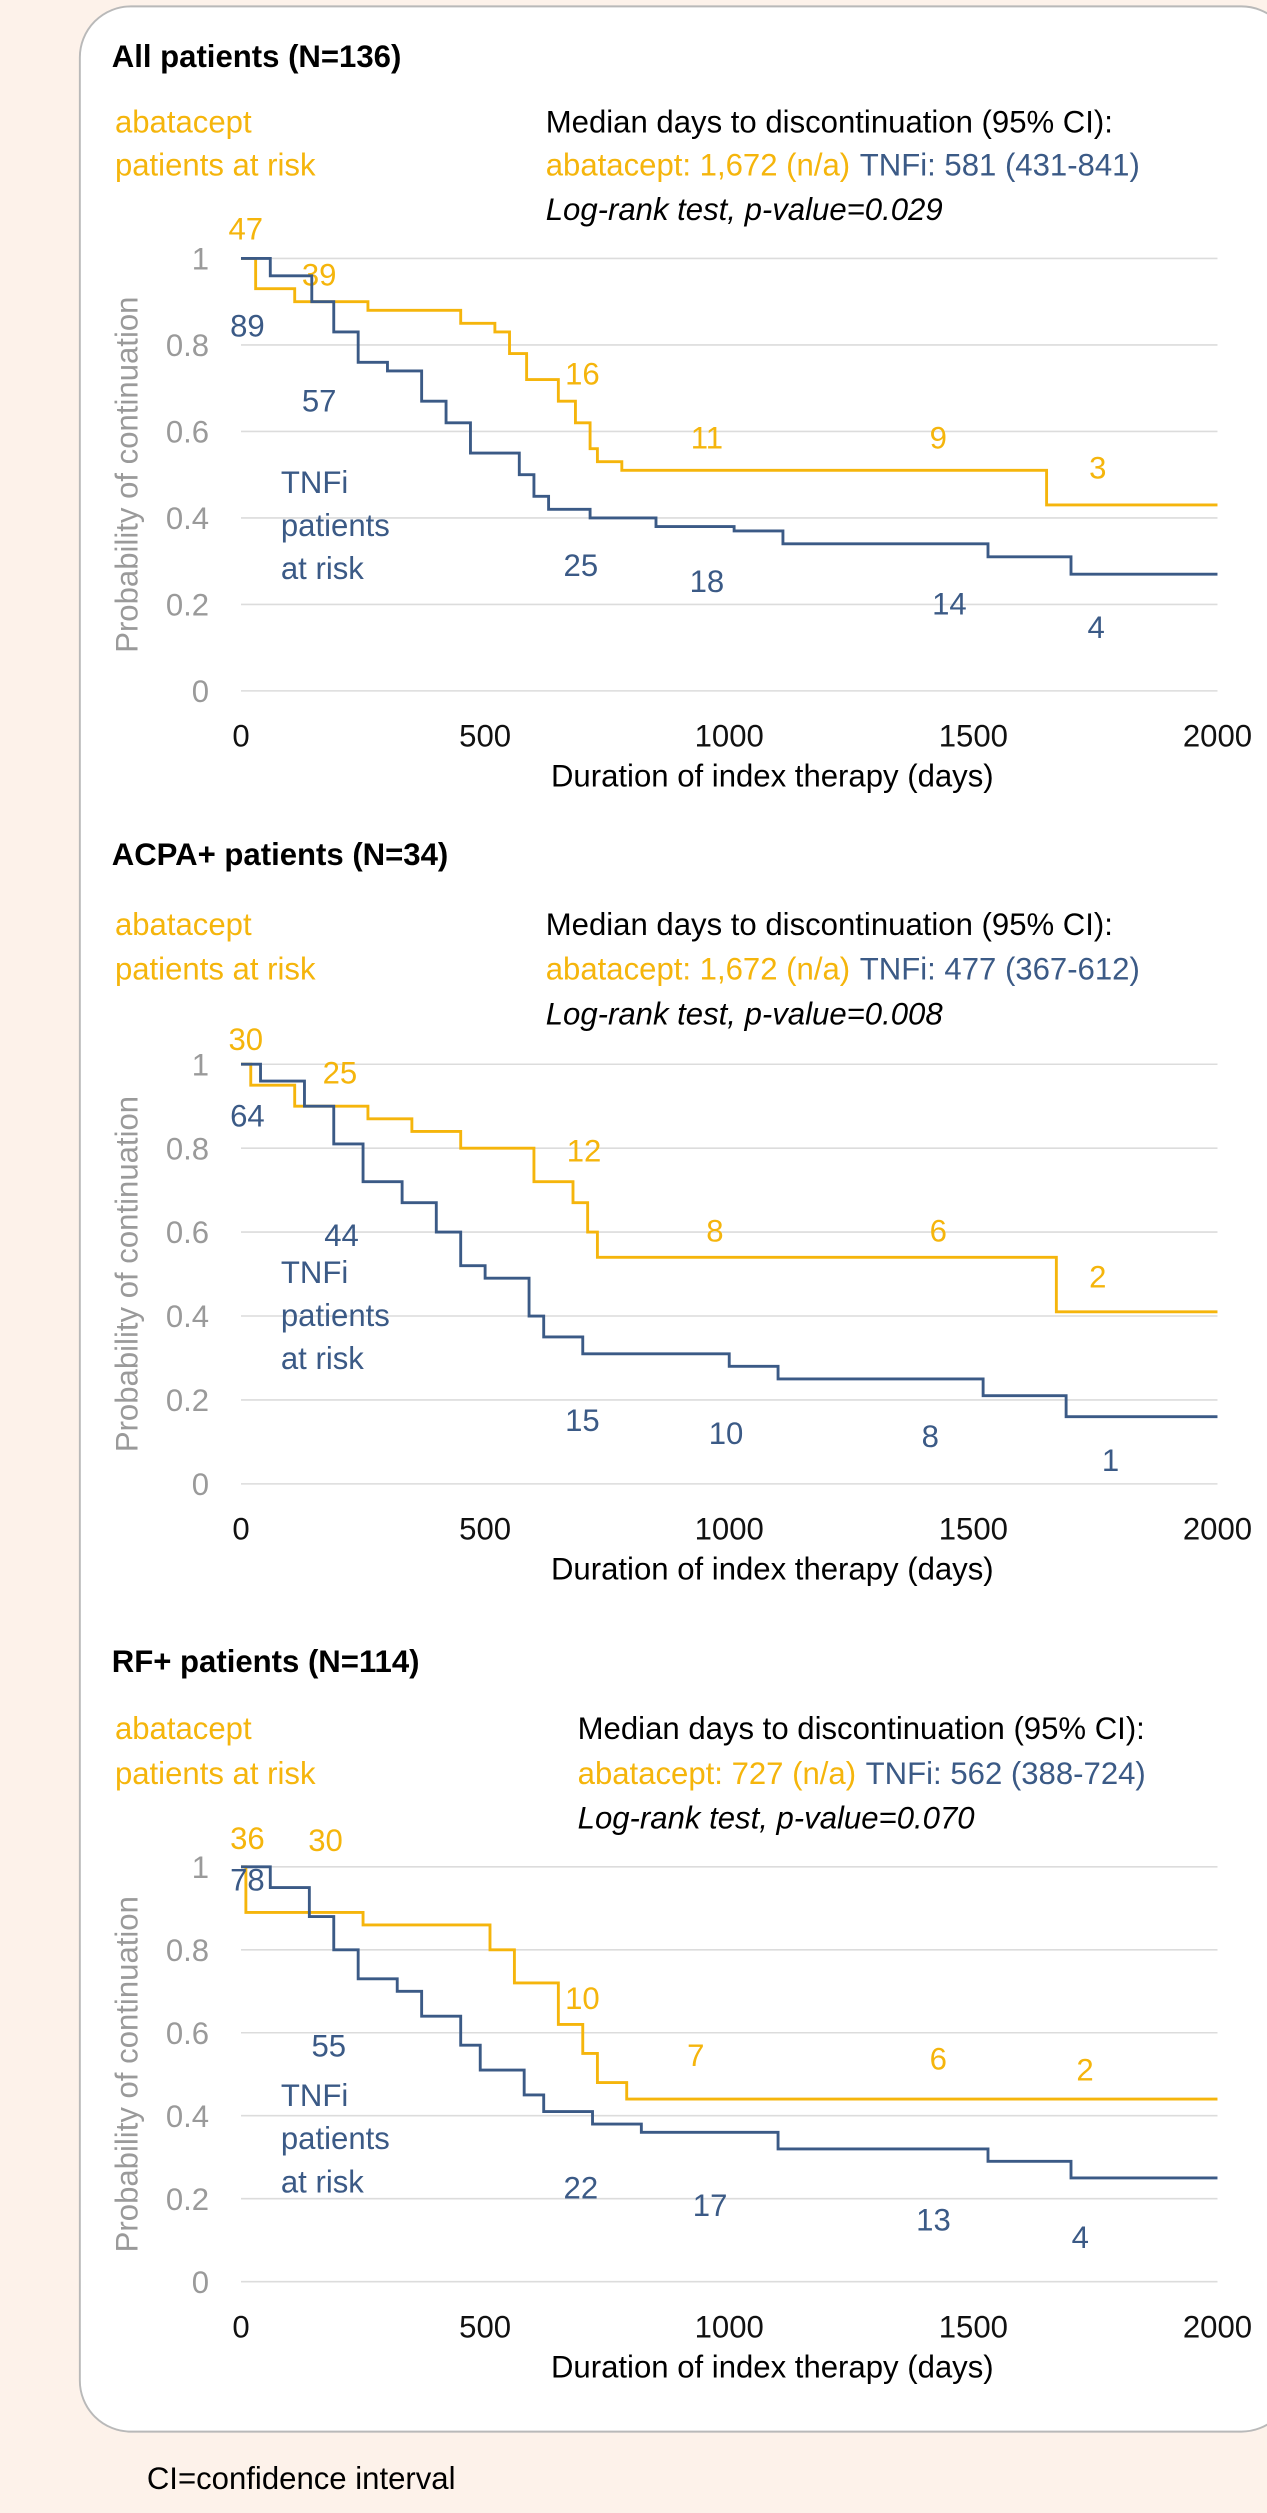 The image size is (1267, 2513). Describe the element at coordinates (933, 2220) in the screenshot. I see `at-risk-count: 13` at that location.